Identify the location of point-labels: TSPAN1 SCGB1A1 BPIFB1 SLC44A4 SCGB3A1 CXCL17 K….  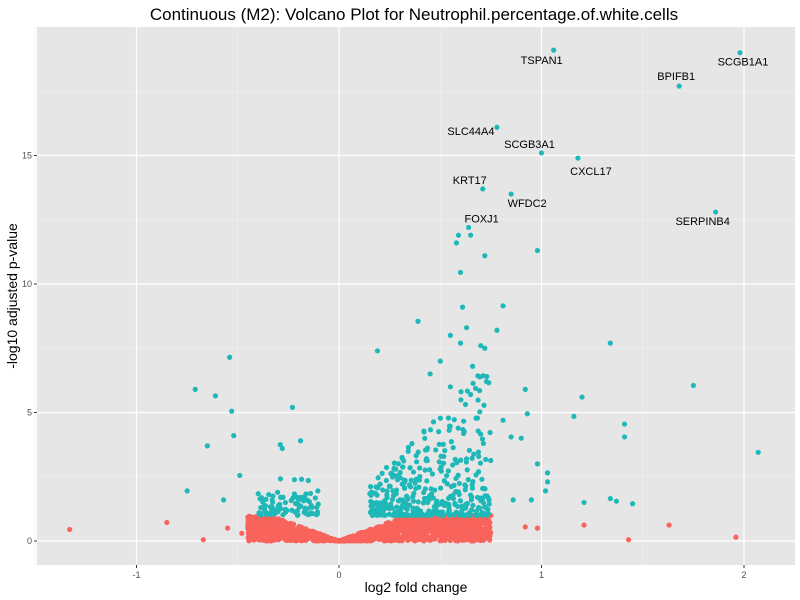
(607, 141).